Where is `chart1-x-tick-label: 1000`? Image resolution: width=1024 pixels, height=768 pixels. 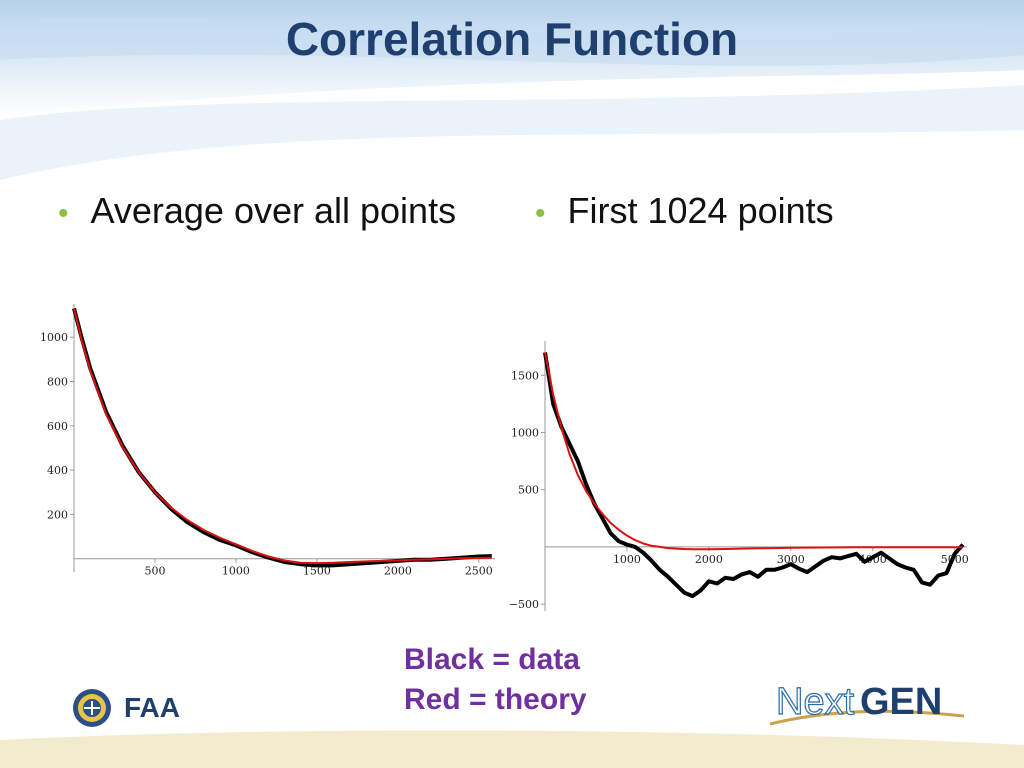
chart1-x-tick-label: 1000 is located at coordinates (236, 571).